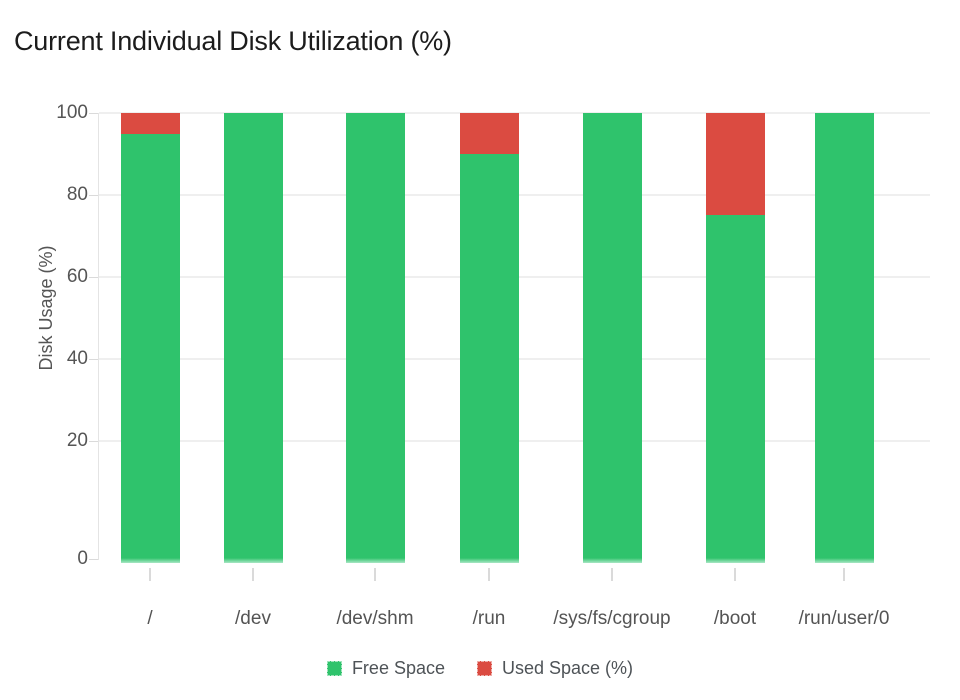 Image resolution: width=960 pixels, height=700 pixels. Describe the element at coordinates (398, 667) in the screenshot. I see `legend-label: Free Space` at that location.